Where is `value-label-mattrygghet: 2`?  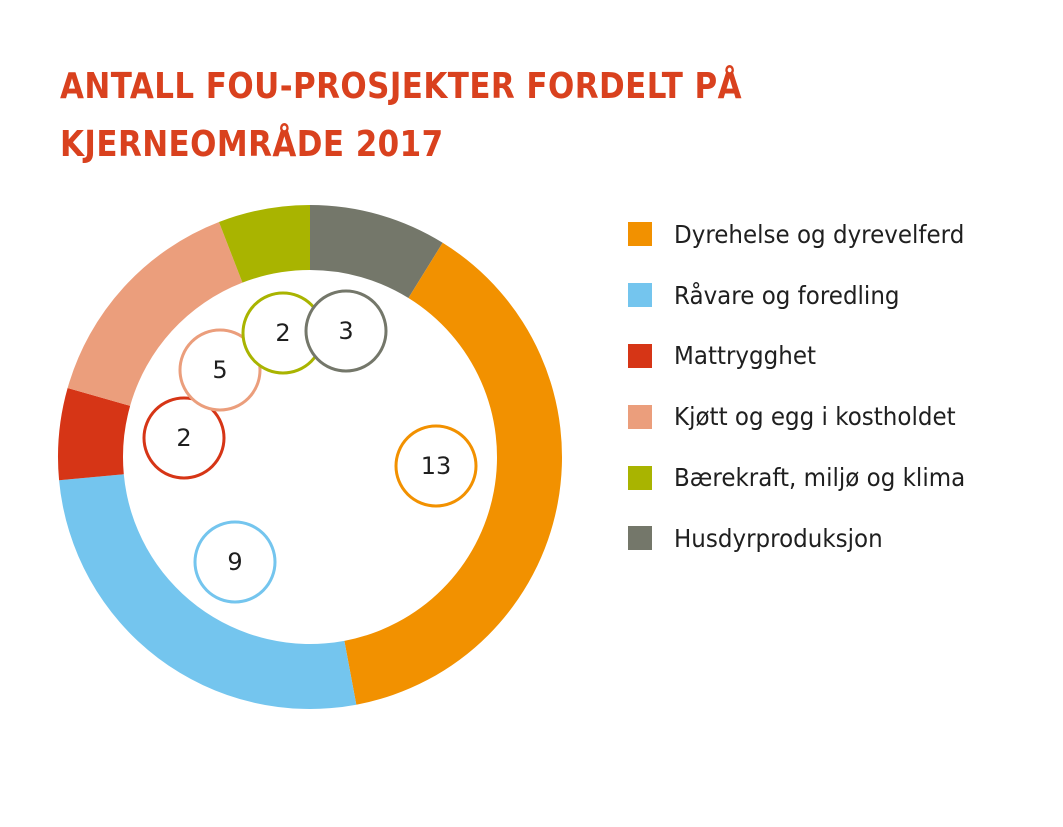 value-label-mattrygghet: 2 is located at coordinates (183, 438).